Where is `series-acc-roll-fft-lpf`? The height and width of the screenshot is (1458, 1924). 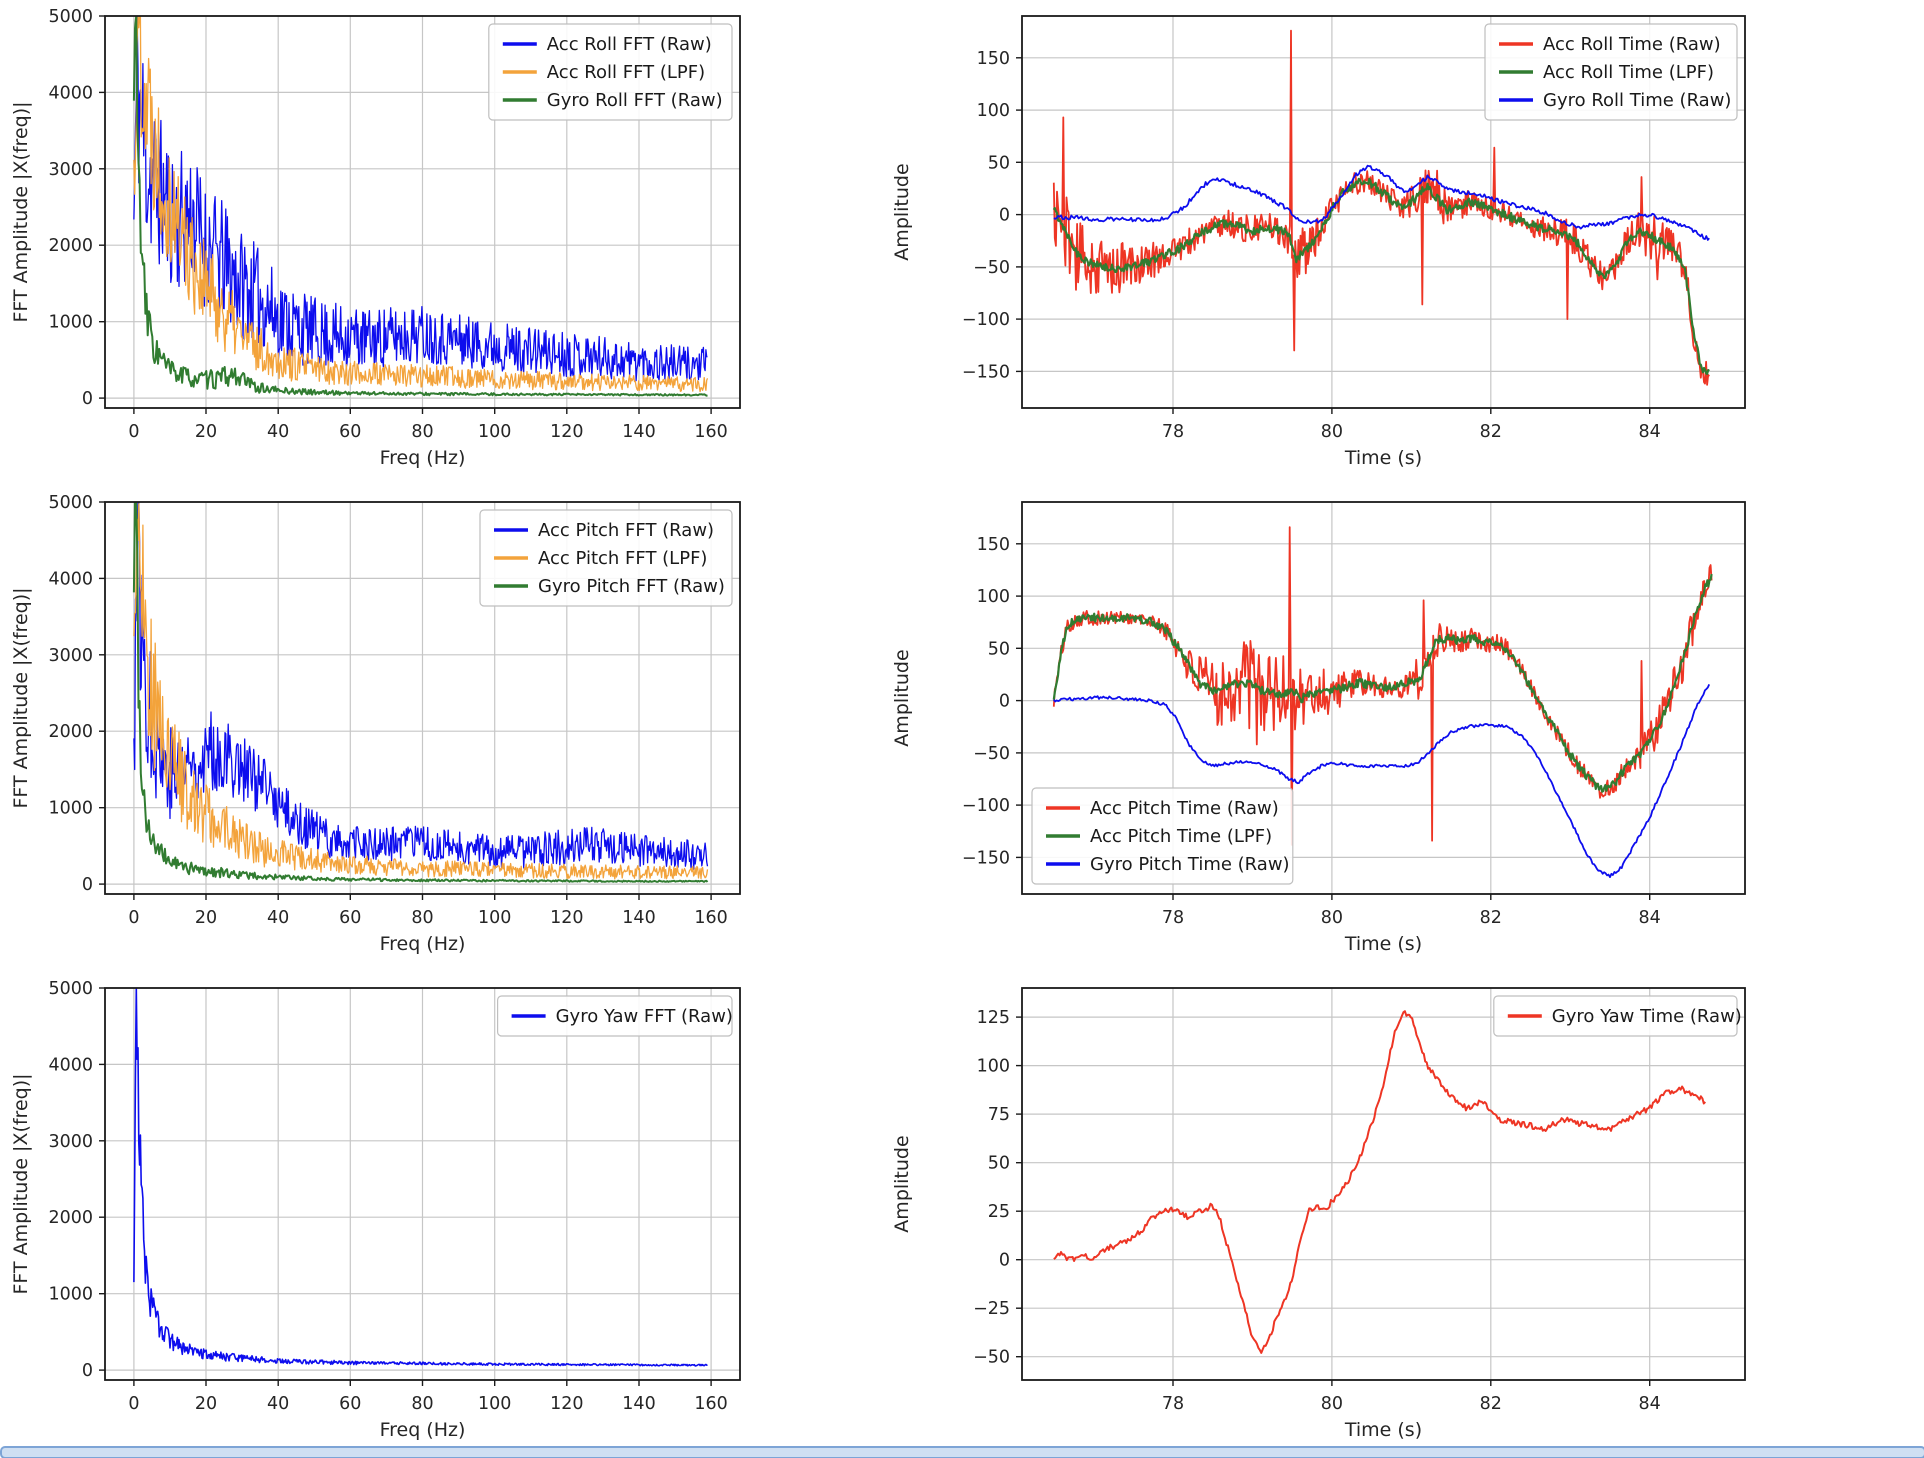 series-acc-roll-fft-lpf is located at coordinates (421, 204).